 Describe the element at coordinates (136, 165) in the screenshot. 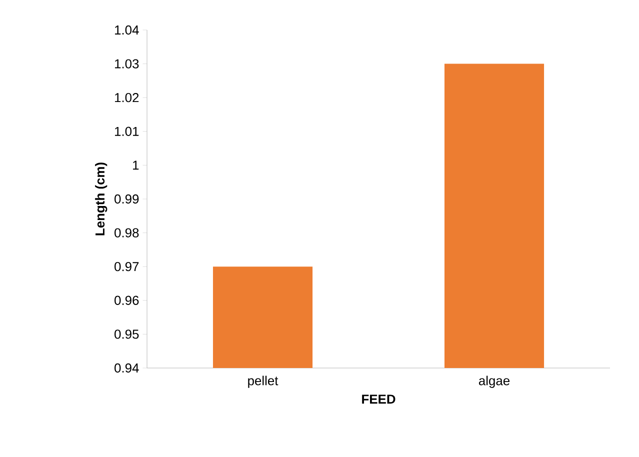

I see `y-tick-label: 1` at that location.